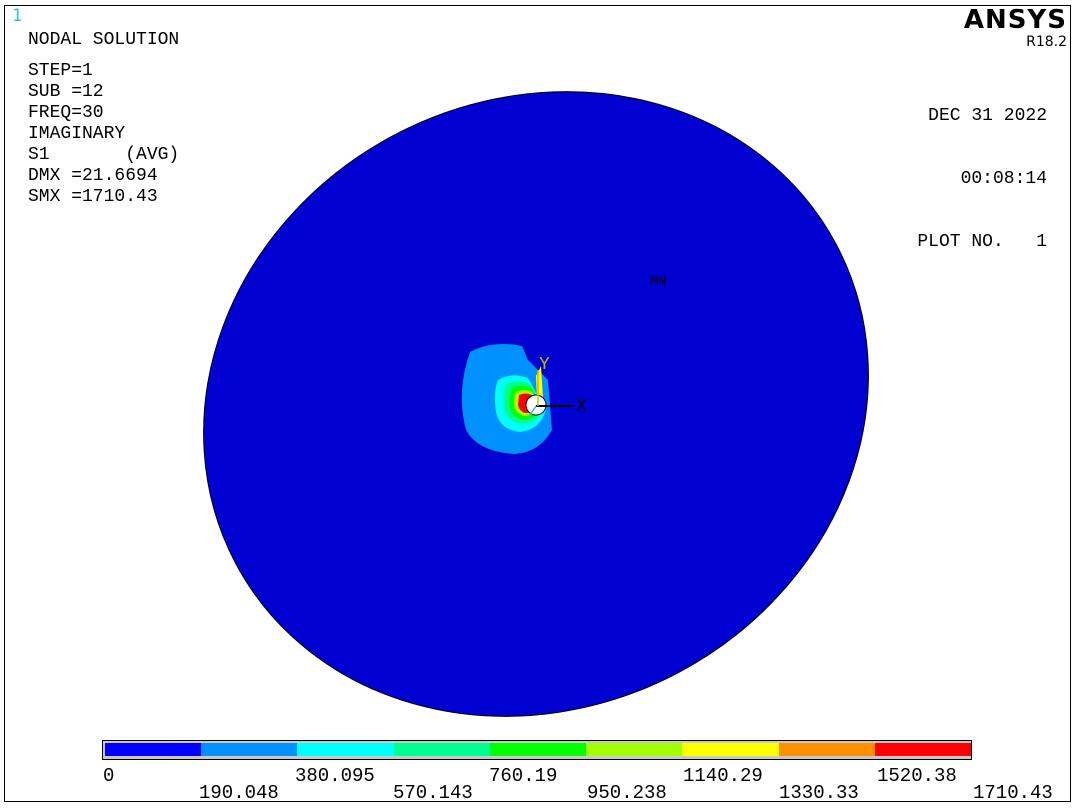 The image size is (1077, 810). What do you see at coordinates (93, 176) in the screenshot?
I see `info-dmx: DMX =21.6694` at bounding box center [93, 176].